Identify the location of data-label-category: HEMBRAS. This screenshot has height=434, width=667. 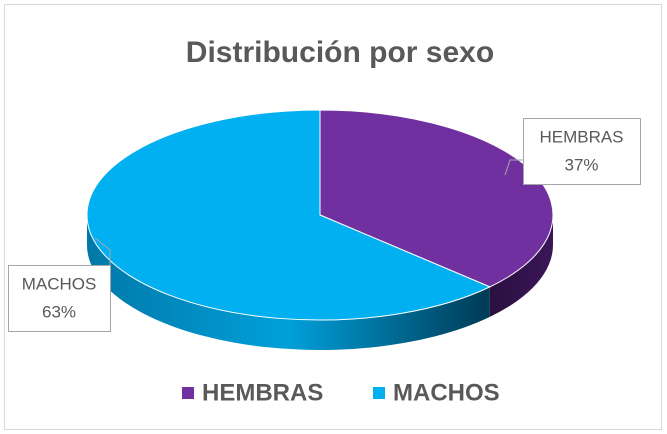
(581, 136).